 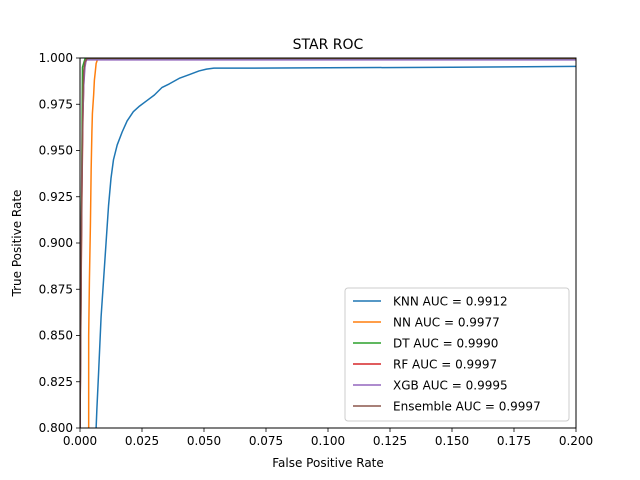 I want to click on y-tick-label: 0.900, so click(x=56, y=243).